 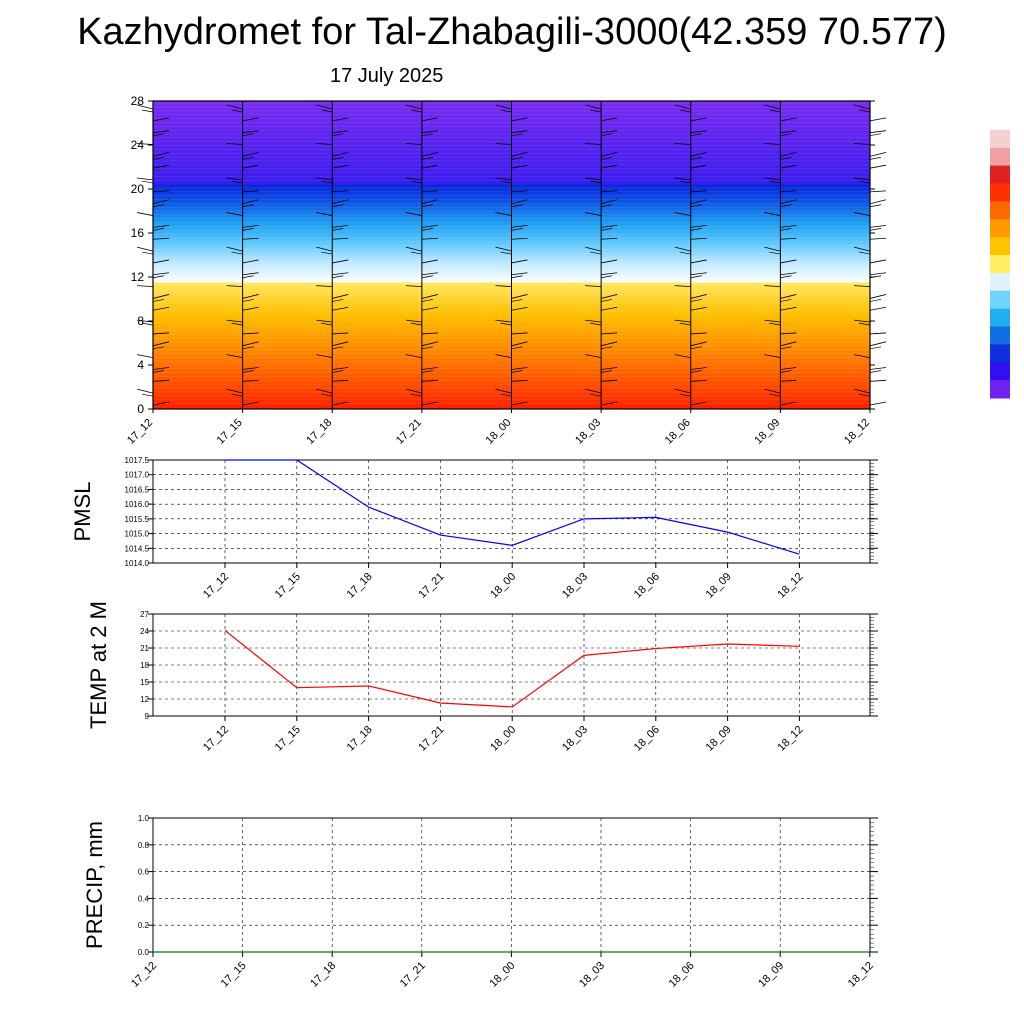 What do you see at coordinates (409, 432) in the screenshot?
I see `x-tick-label: 17_21` at bounding box center [409, 432].